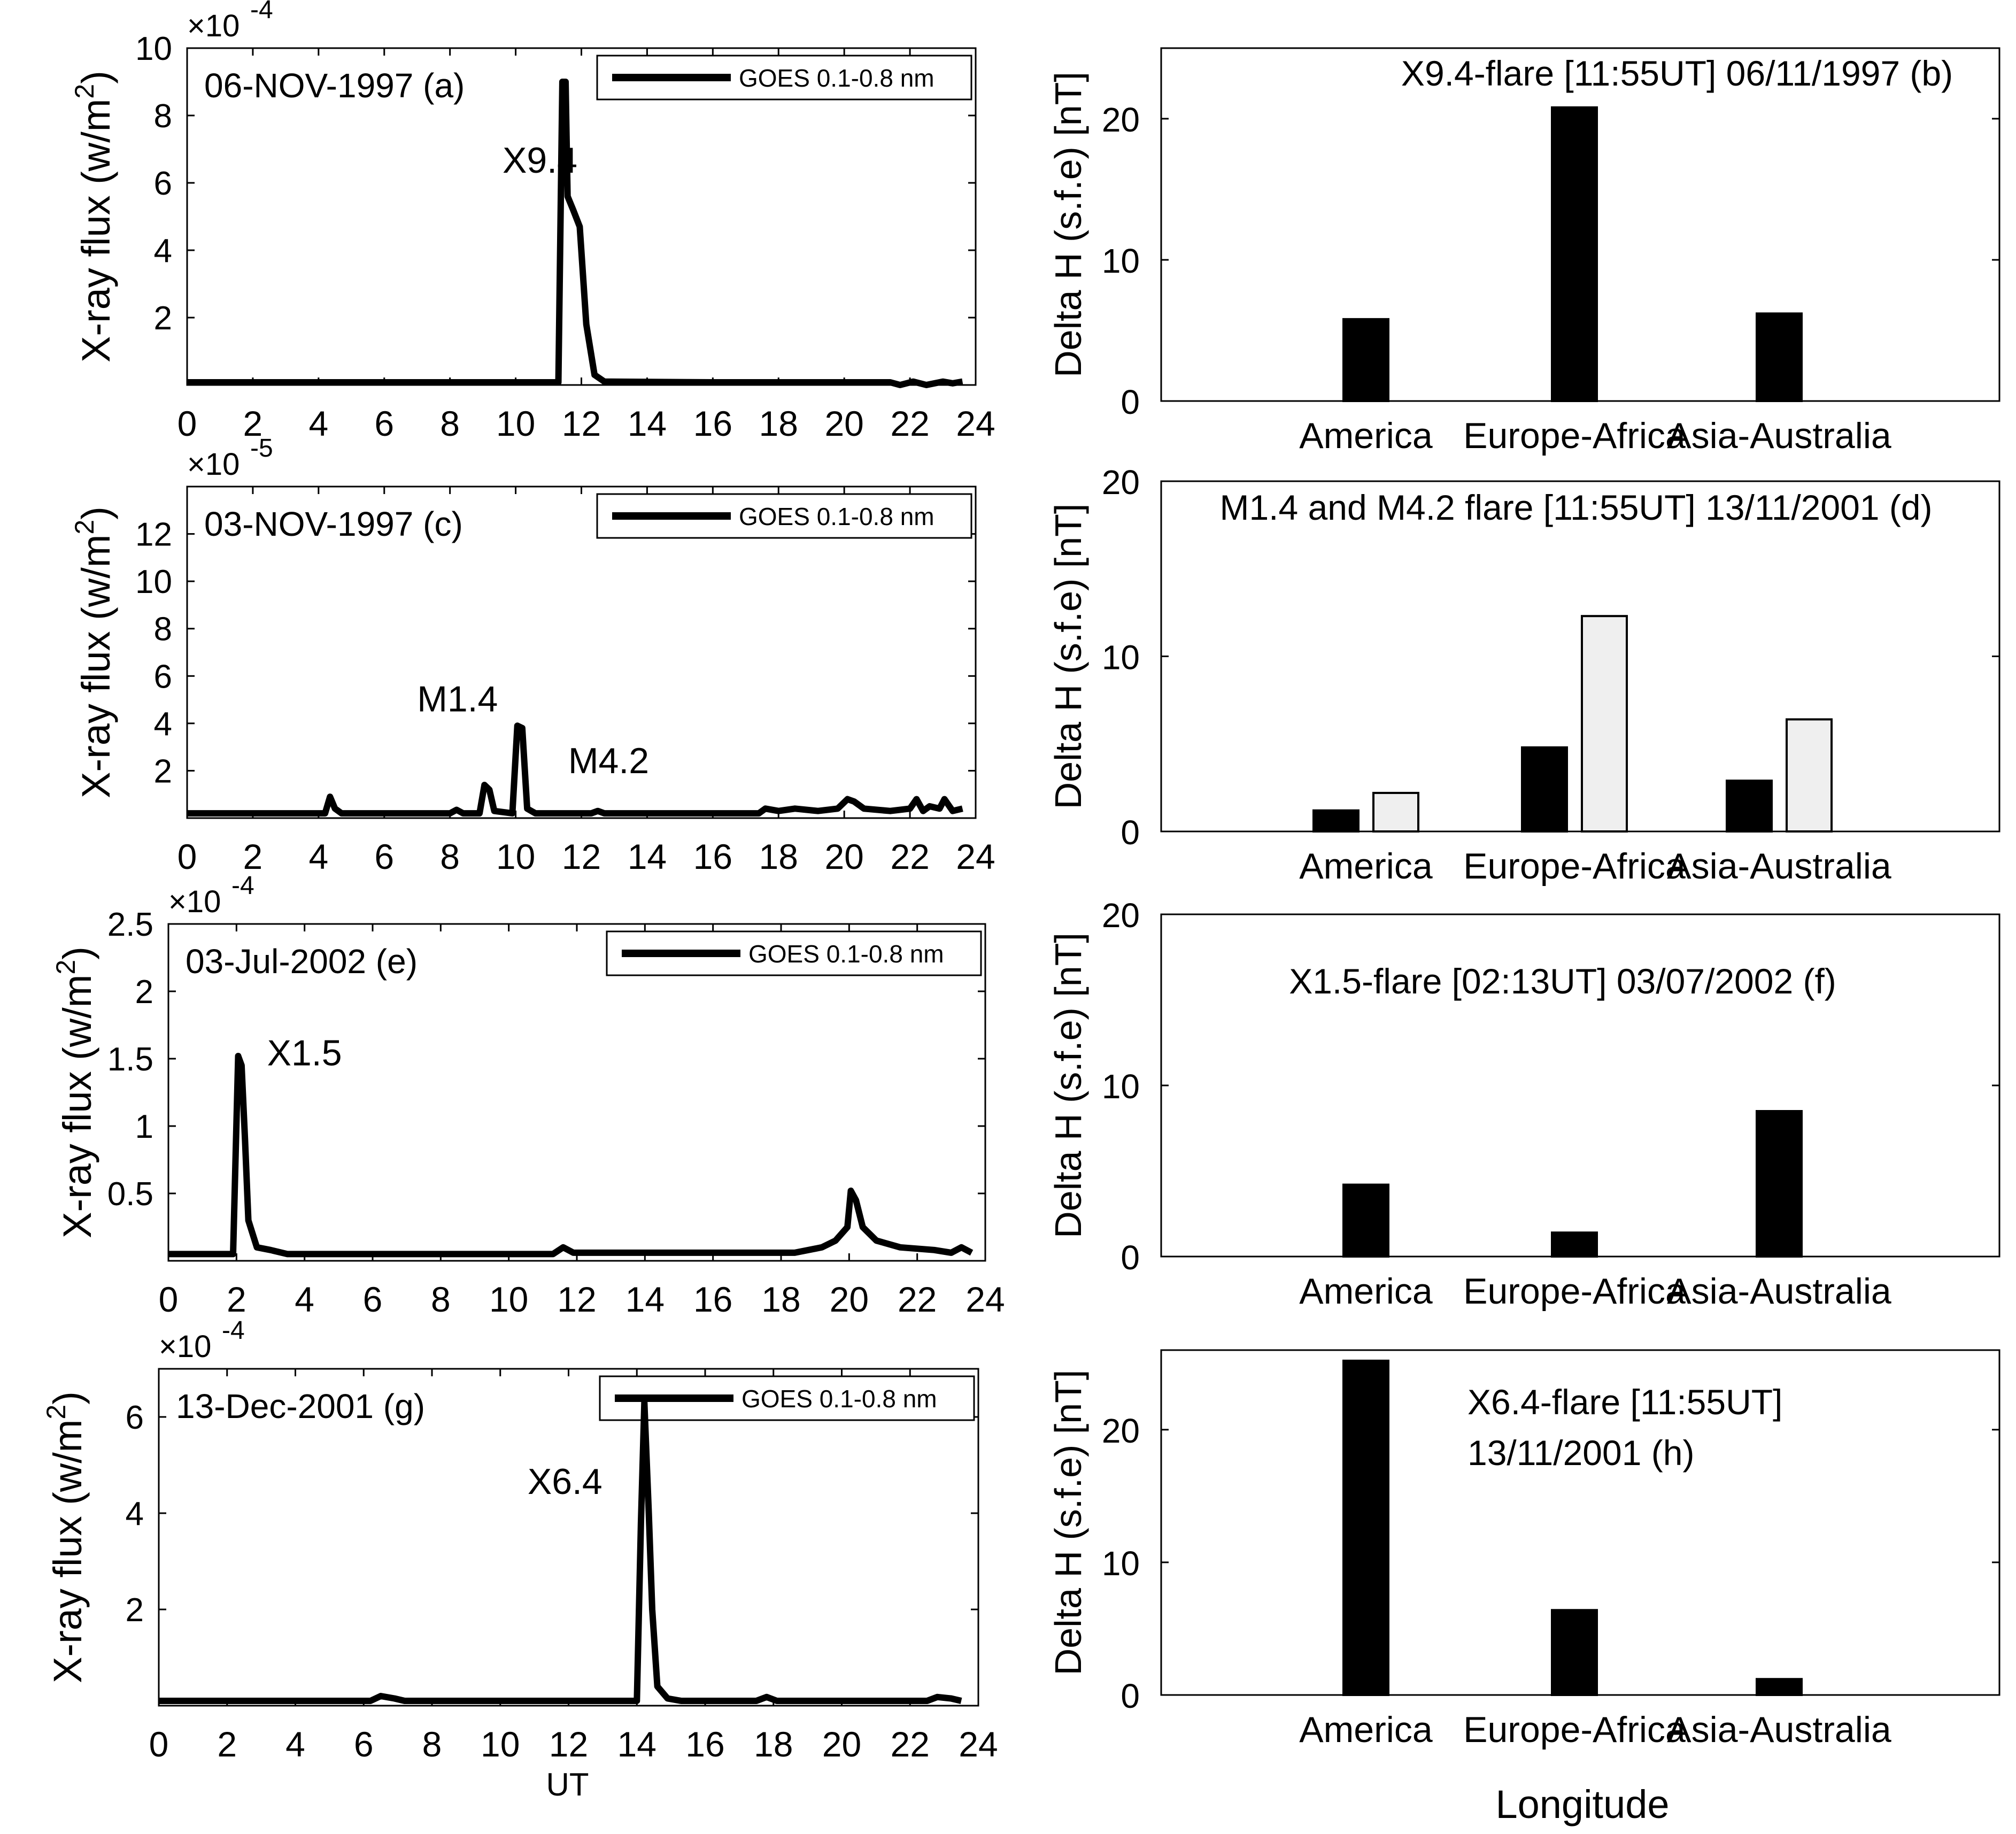  What do you see at coordinates (1677, 73) in the screenshot?
I see `panel-title: X9.4-flare [11:55UT] 06/11/1997 (b)` at bounding box center [1677, 73].